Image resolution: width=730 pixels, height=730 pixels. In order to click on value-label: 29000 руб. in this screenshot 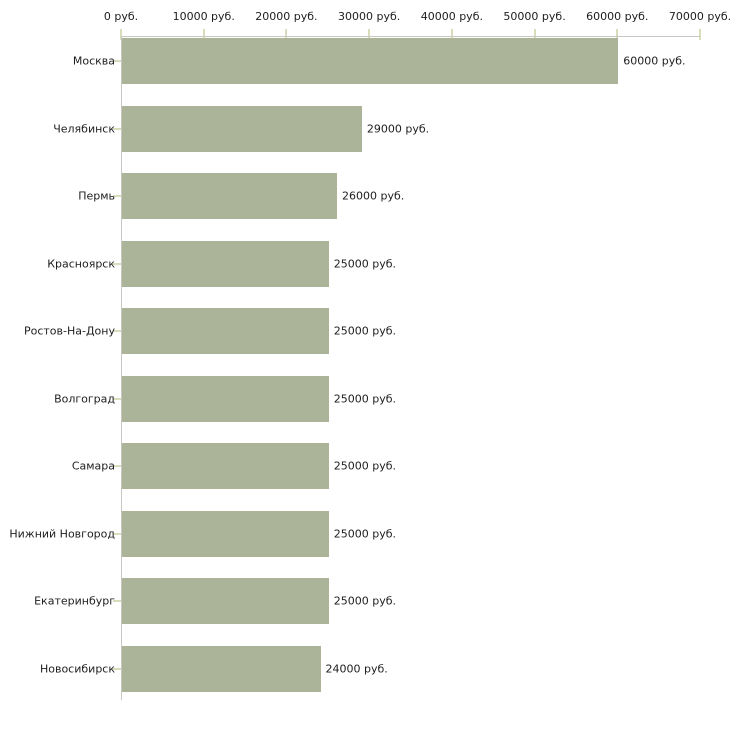, I will do `click(398, 128)`.